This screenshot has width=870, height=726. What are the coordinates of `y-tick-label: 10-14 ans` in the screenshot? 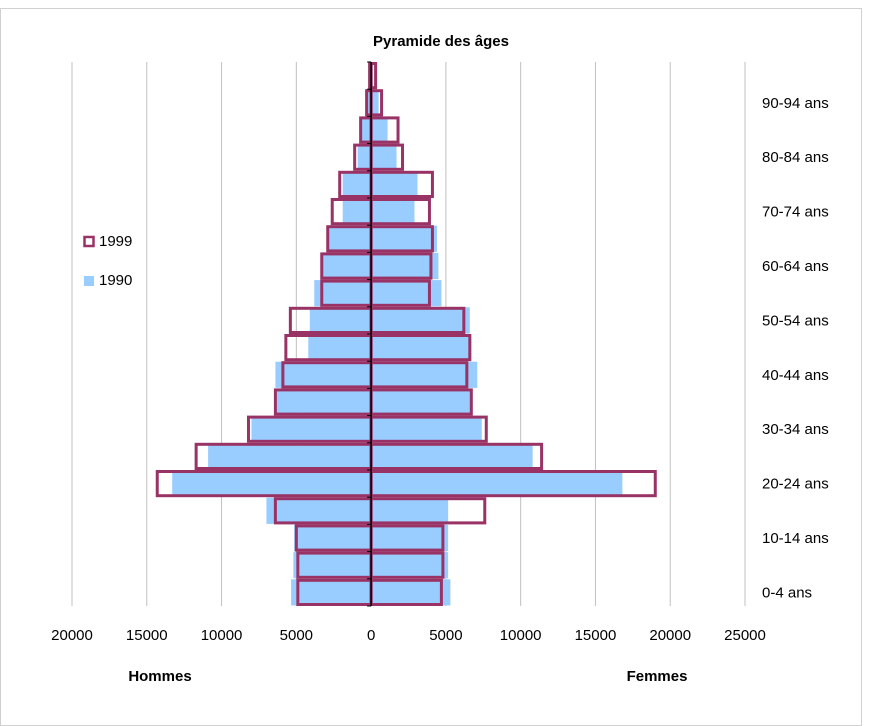 It's located at (795, 538).